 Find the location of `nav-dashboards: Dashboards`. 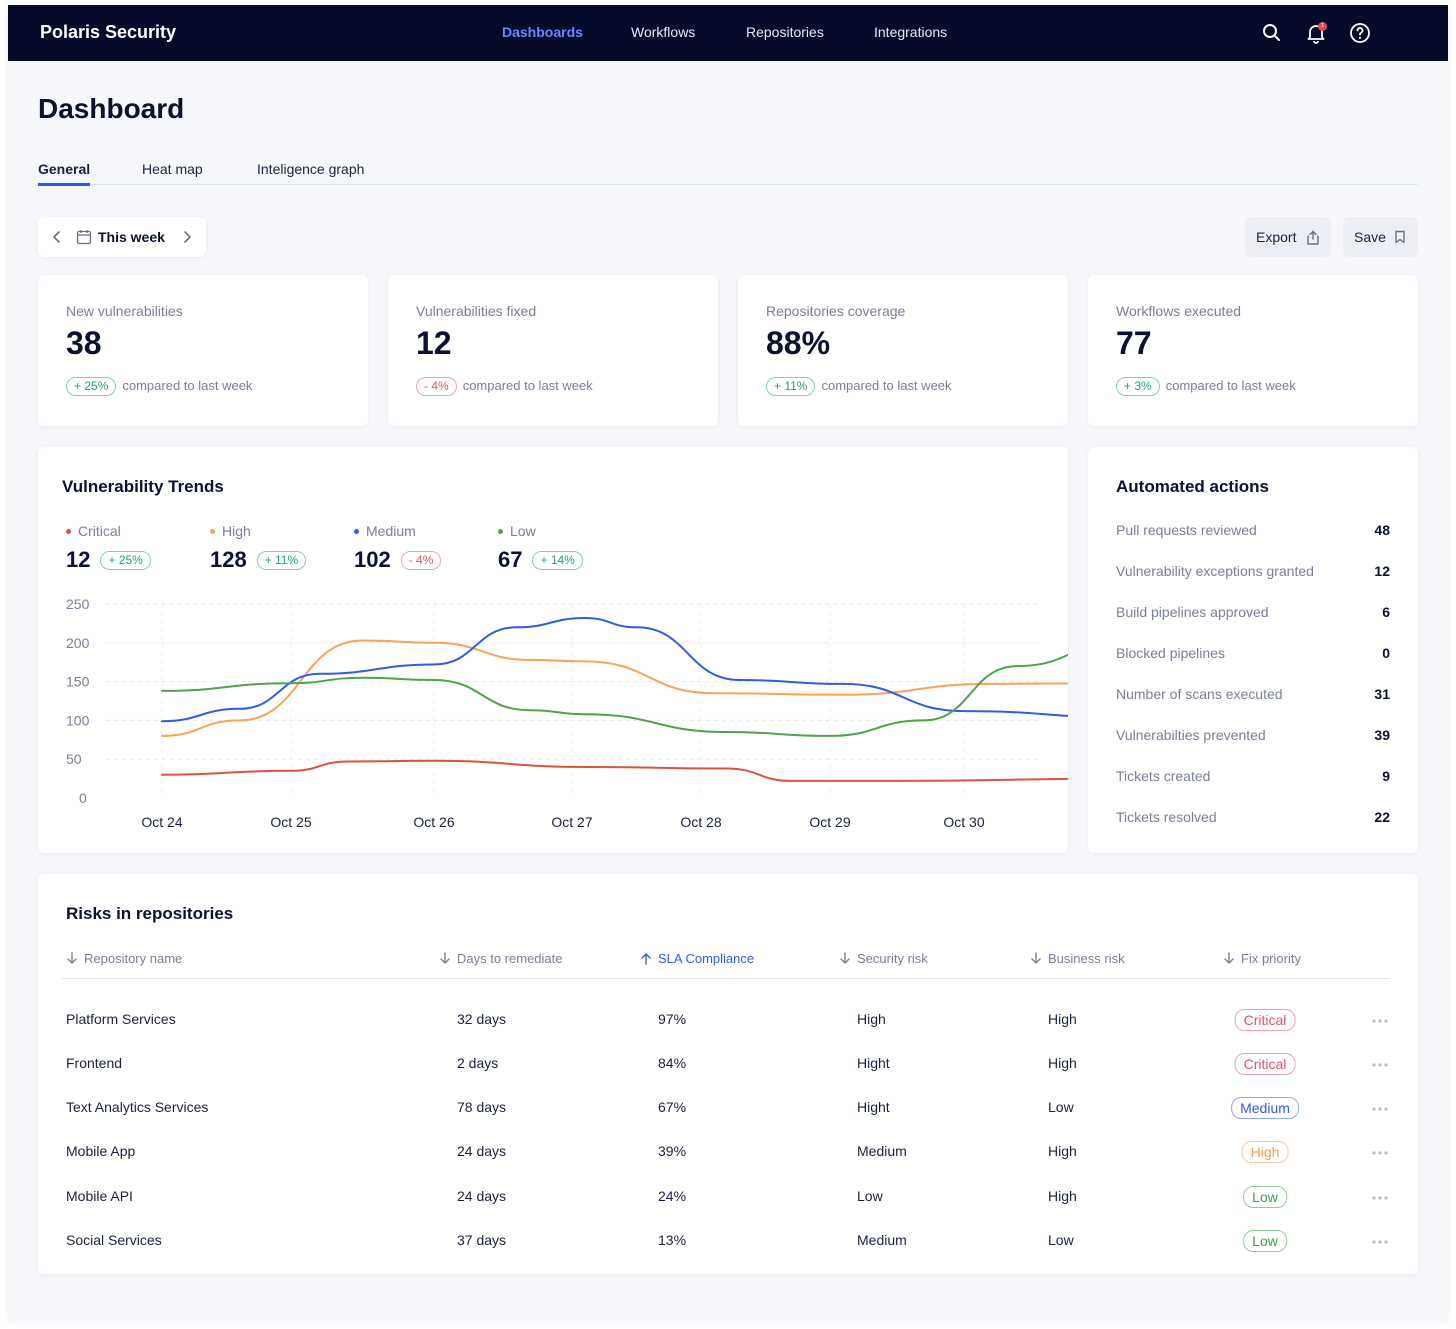

nav-dashboards: Dashboards is located at coordinates (542, 32).